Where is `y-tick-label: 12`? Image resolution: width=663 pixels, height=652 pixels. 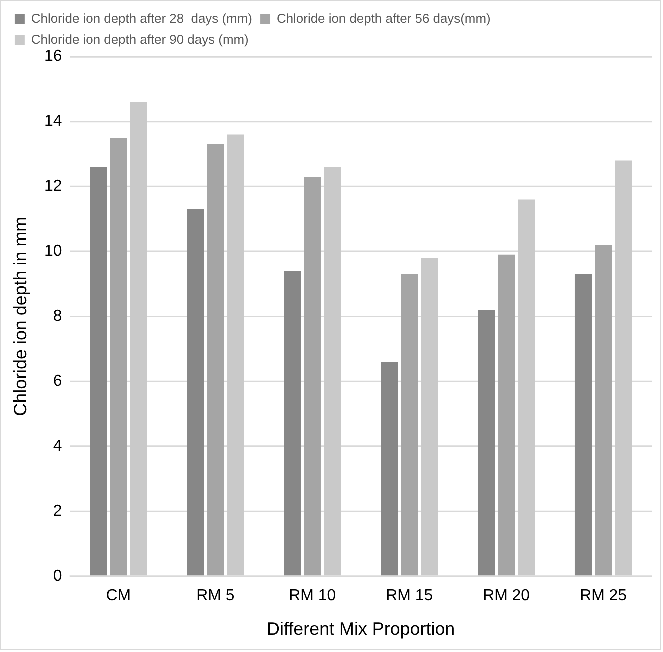 y-tick-label: 12 is located at coordinates (53, 187).